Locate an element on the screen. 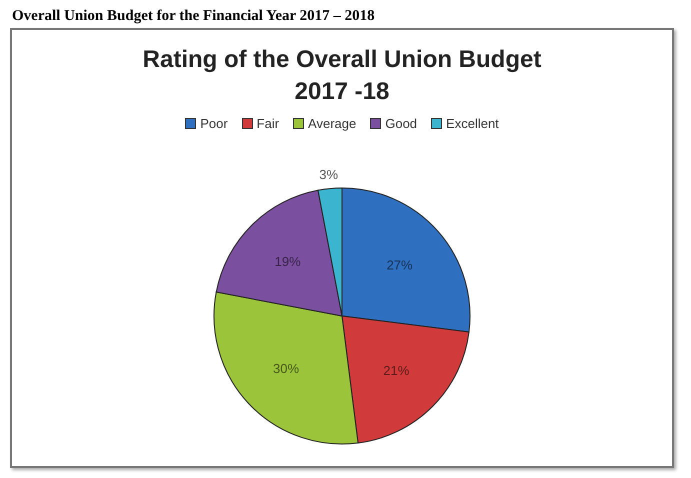 Image resolution: width=691 pixels, height=478 pixels. legend-label: Excellent is located at coordinates (472, 123).